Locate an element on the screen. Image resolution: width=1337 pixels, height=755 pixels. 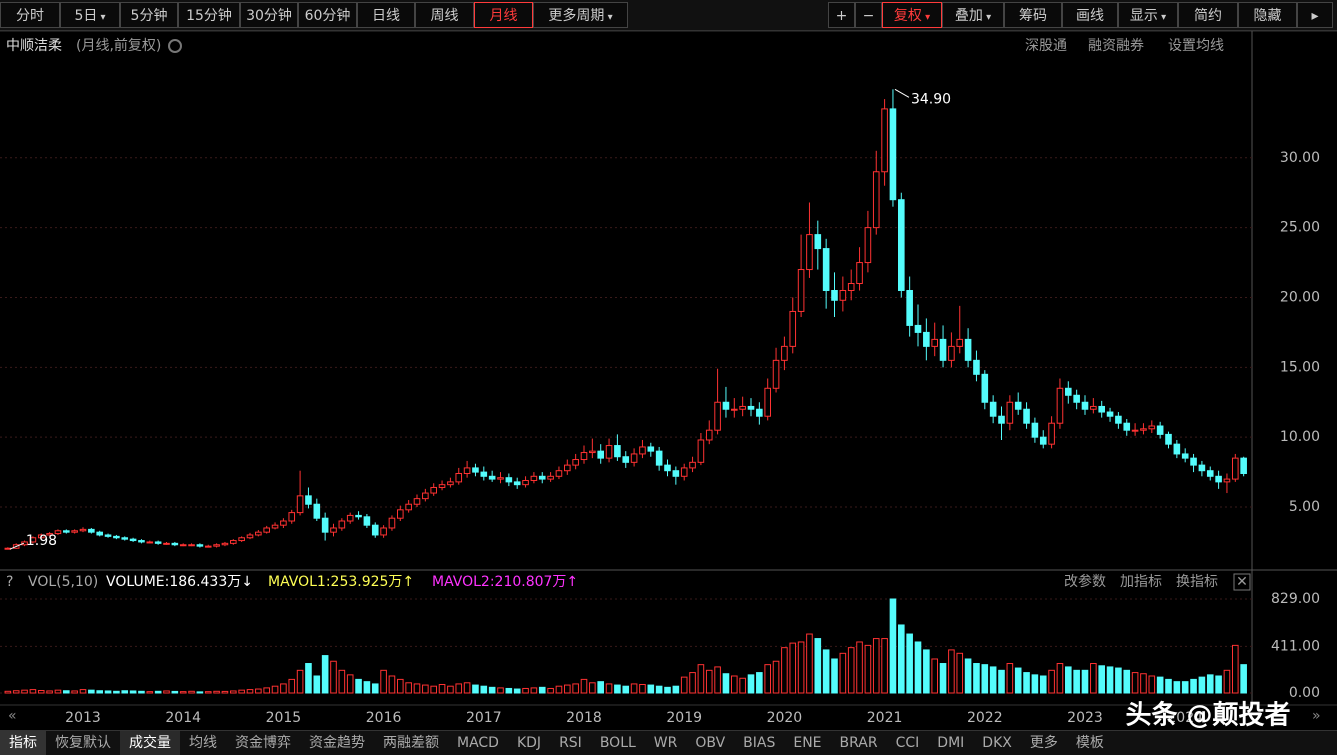
tool-button: + is located at coordinates (841, 15).